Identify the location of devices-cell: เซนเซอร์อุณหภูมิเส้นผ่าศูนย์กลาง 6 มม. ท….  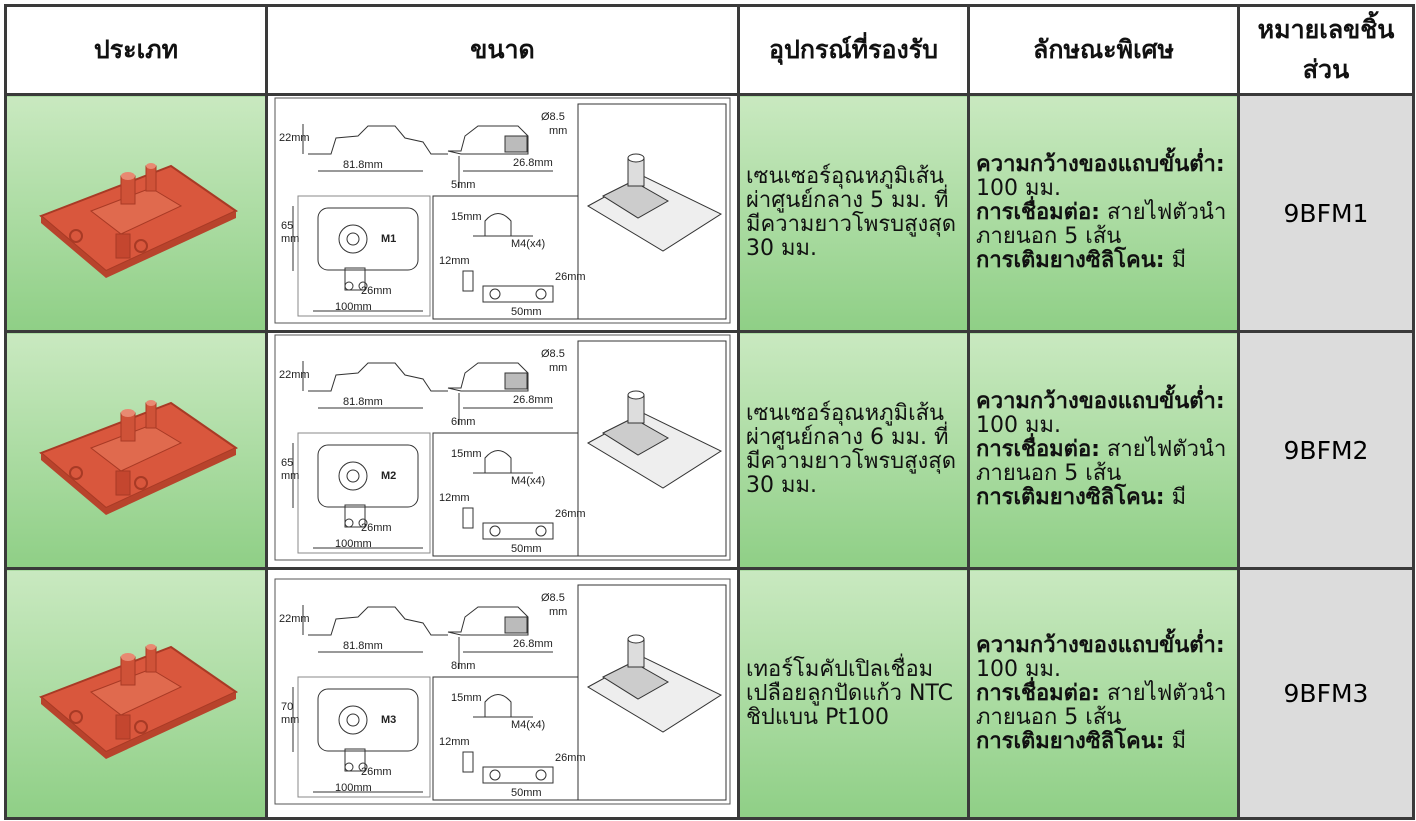
(853, 450).